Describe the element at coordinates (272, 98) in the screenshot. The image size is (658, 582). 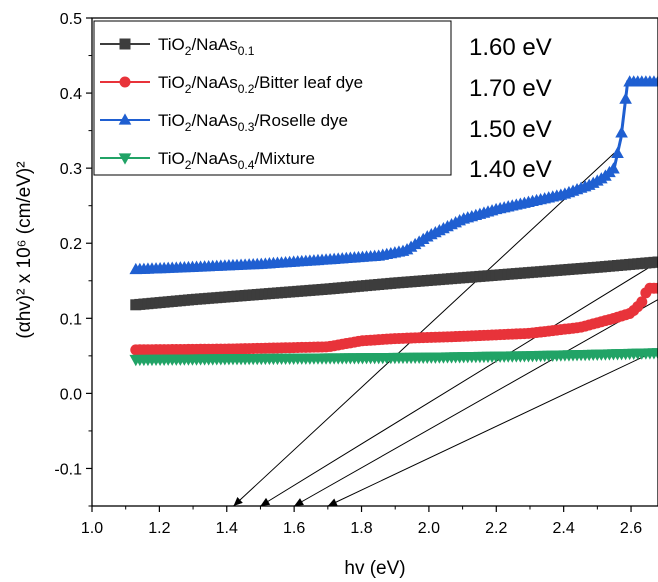
I see `legend-box` at that location.